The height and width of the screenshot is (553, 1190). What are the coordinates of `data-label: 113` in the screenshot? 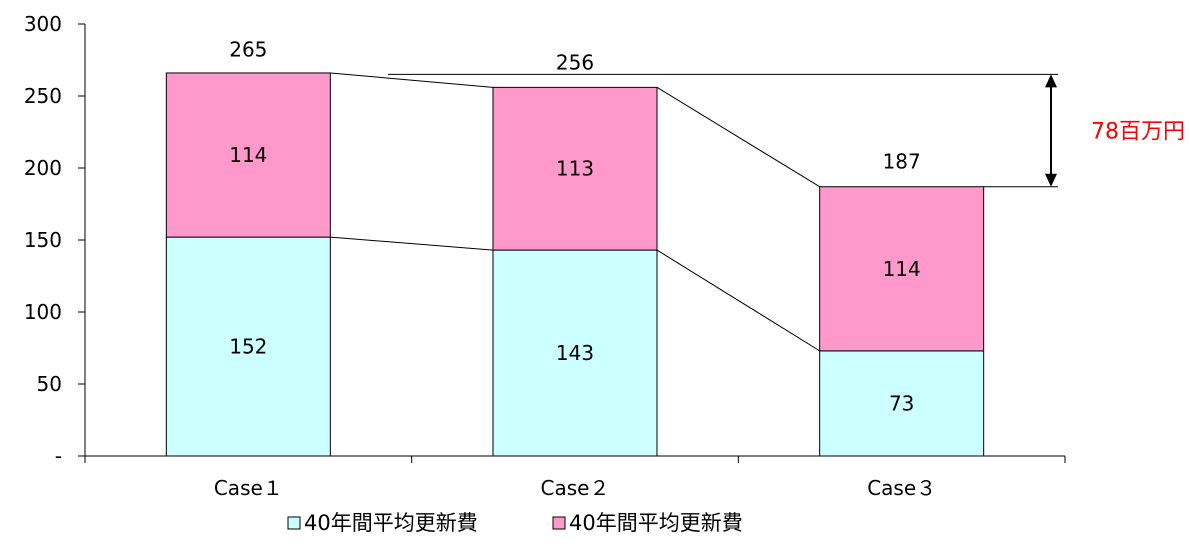 It's located at (575, 169).